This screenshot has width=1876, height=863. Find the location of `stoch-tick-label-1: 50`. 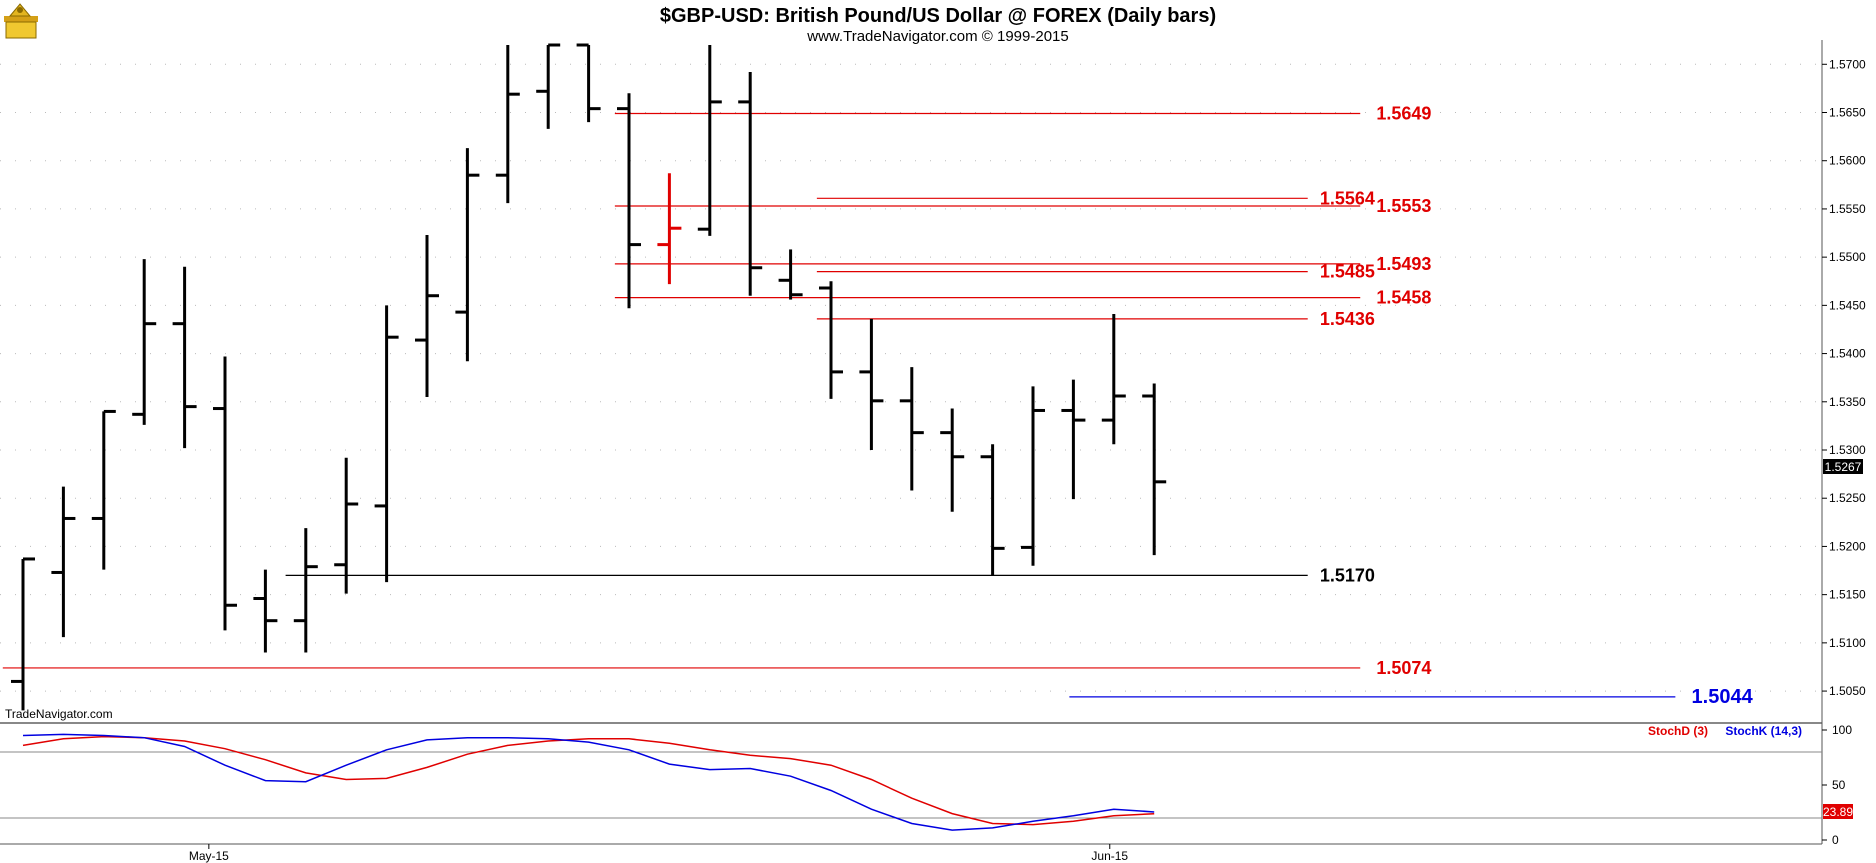

stoch-tick-label-1: 50 is located at coordinates (1839, 785).